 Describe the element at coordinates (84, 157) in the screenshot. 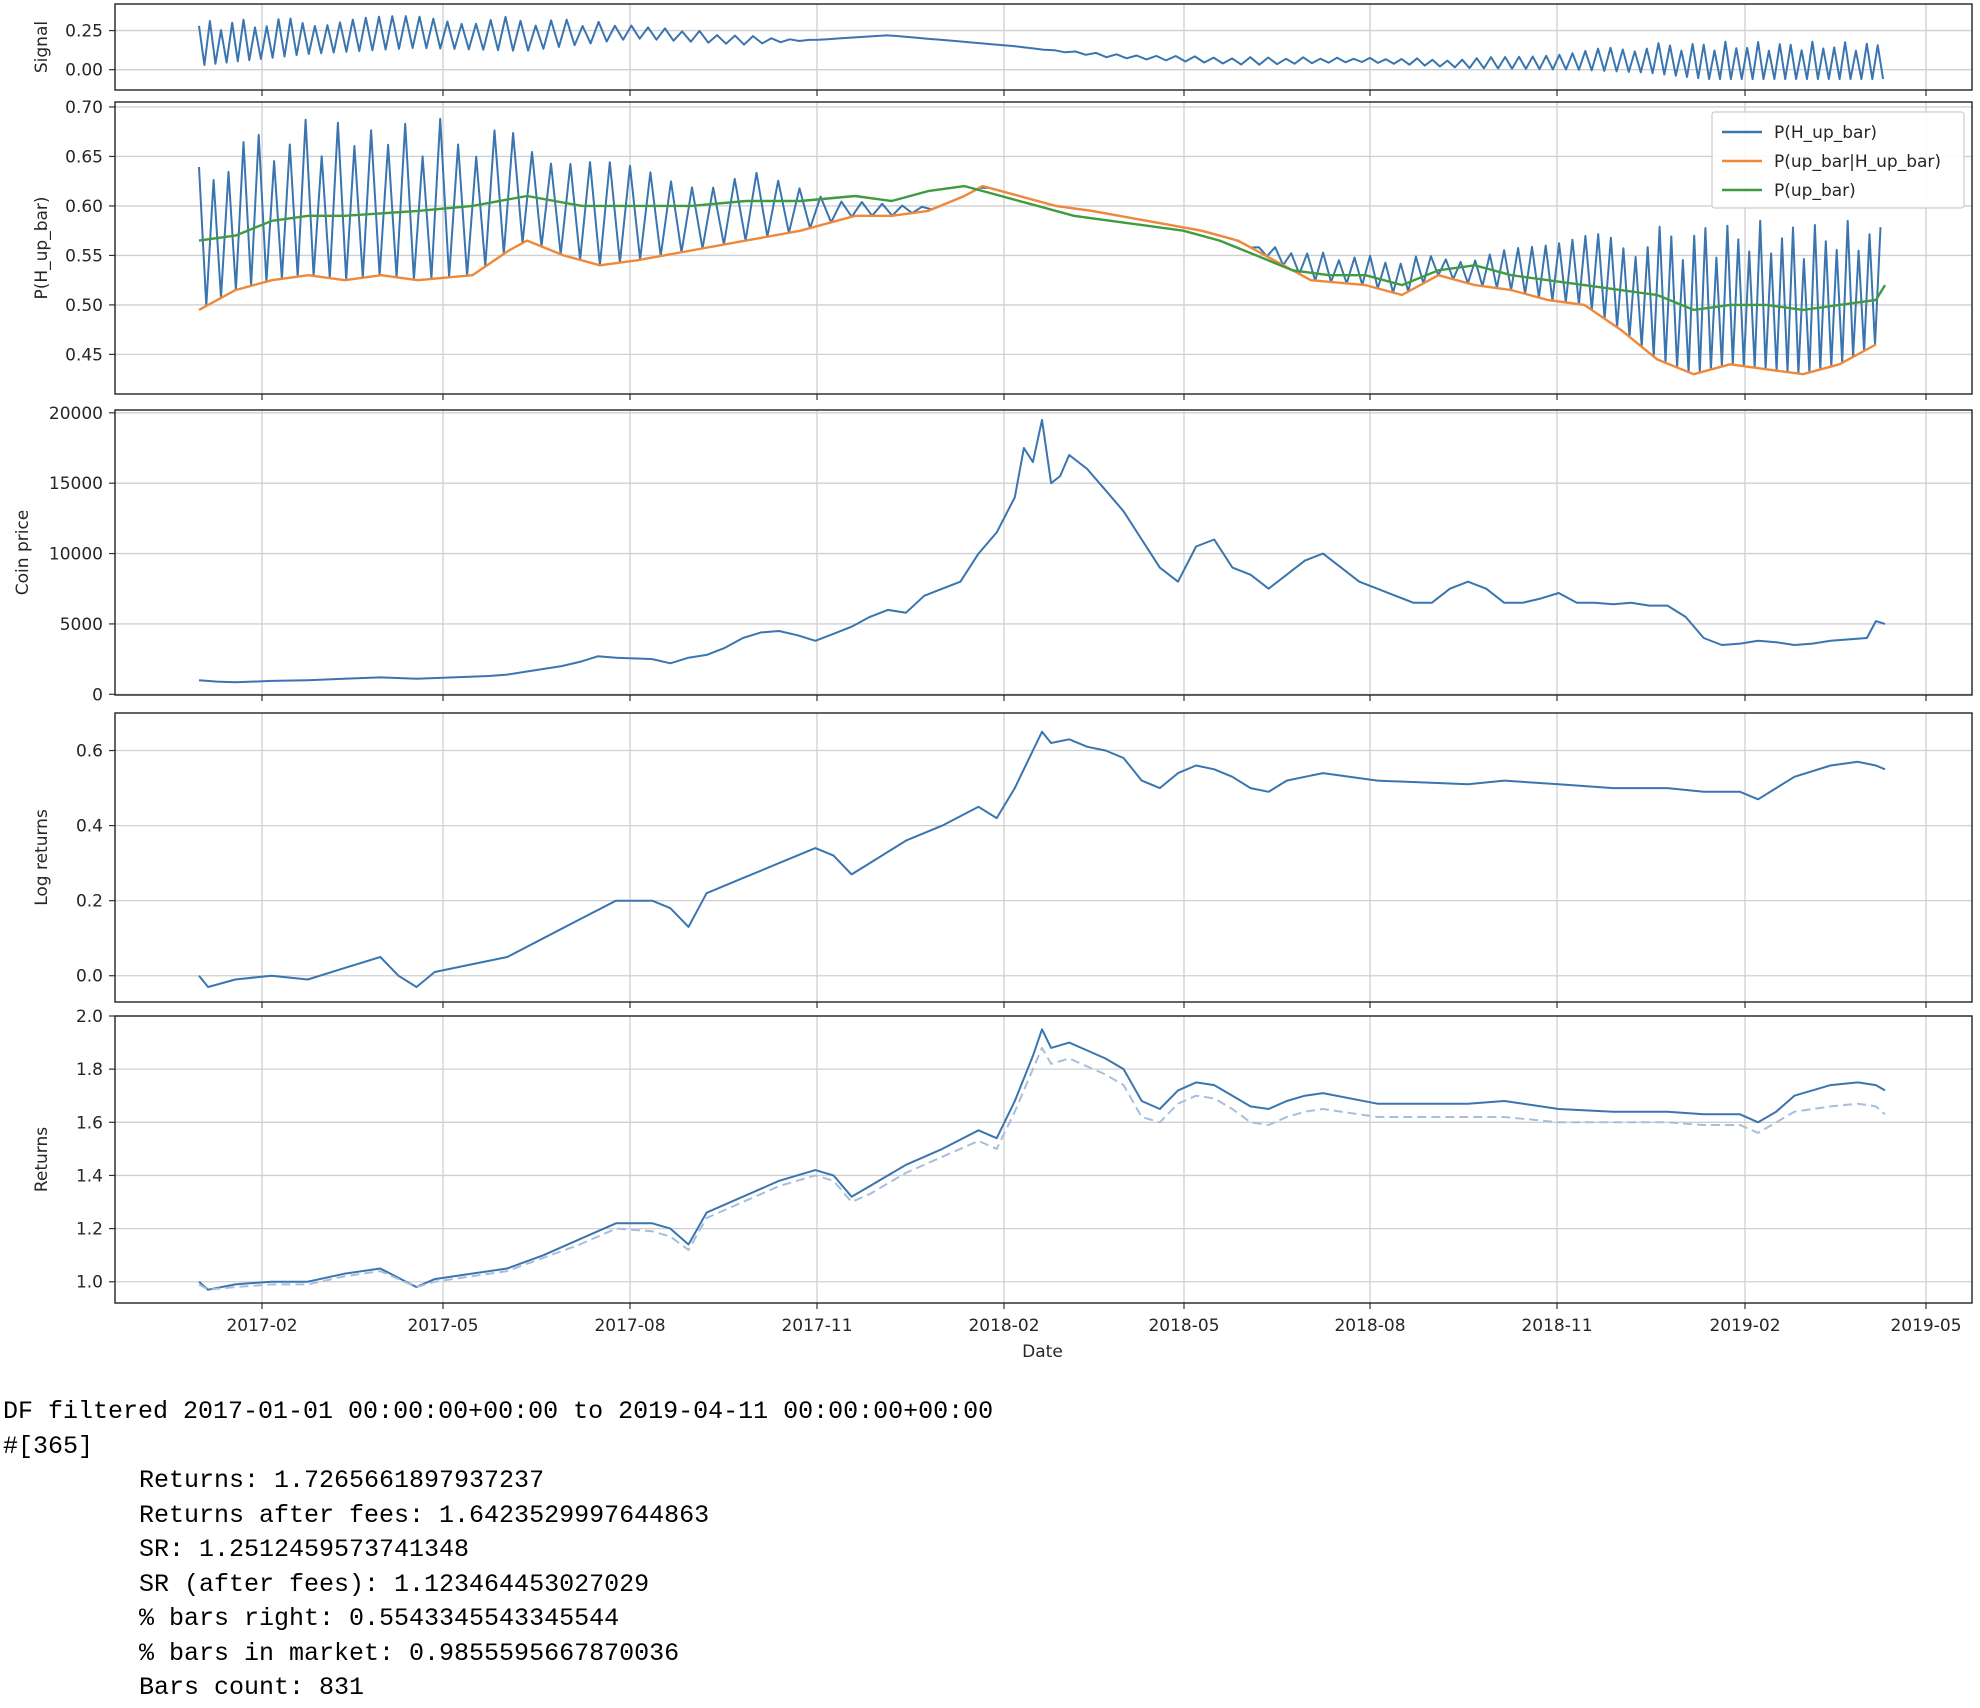

I see `y-tick-label: 0.65` at that location.